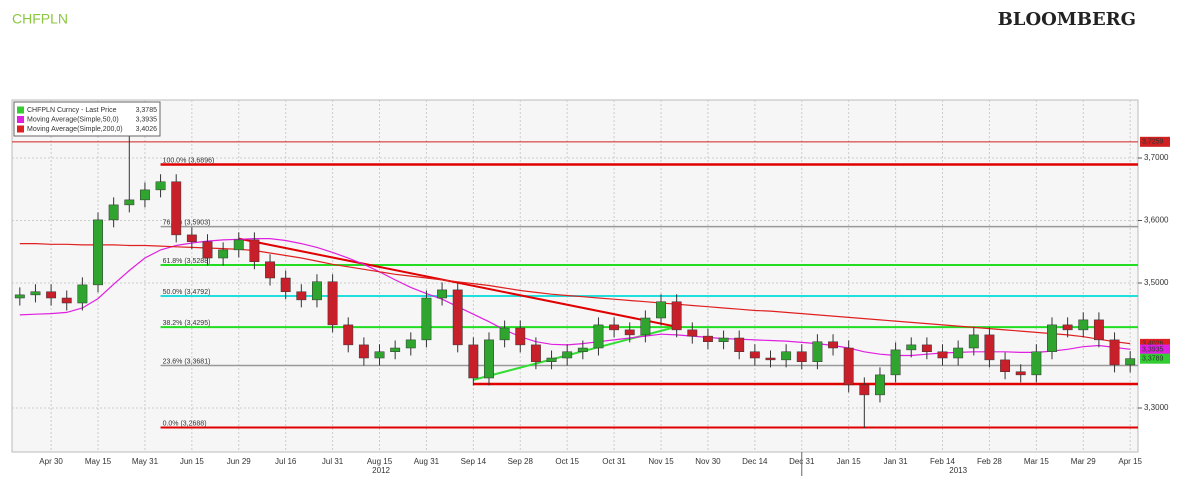 Image resolution: width=1184 pixels, height=487 pixels. Describe the element at coordinates (896, 461) in the screenshot. I see `x-tick-label: Jan 31` at that location.